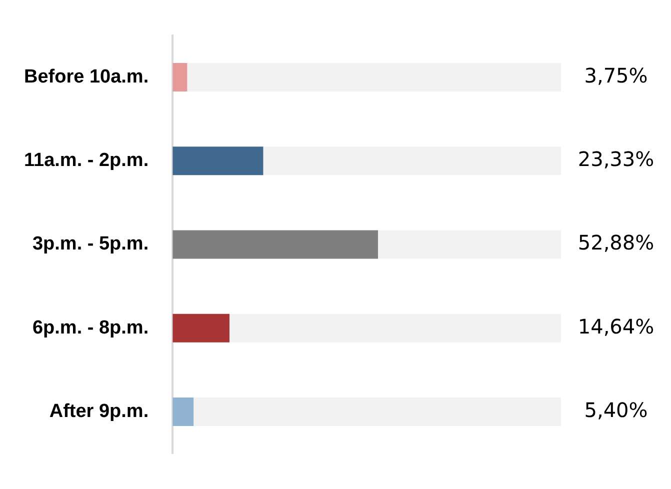 This screenshot has height=489, width=671. I want to click on data-label: 23,33%, so click(616, 159).